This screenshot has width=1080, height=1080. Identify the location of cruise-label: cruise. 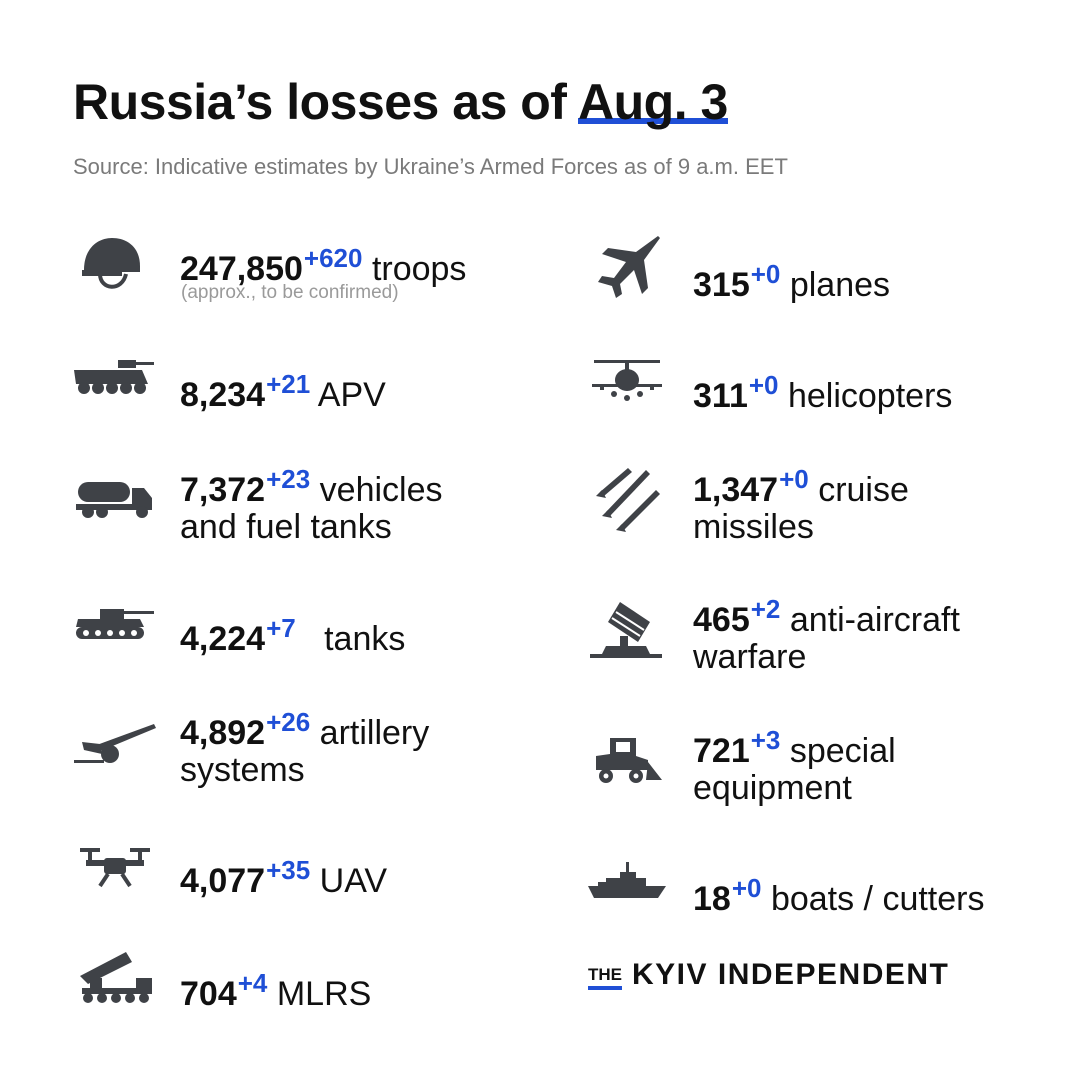
(863, 490).